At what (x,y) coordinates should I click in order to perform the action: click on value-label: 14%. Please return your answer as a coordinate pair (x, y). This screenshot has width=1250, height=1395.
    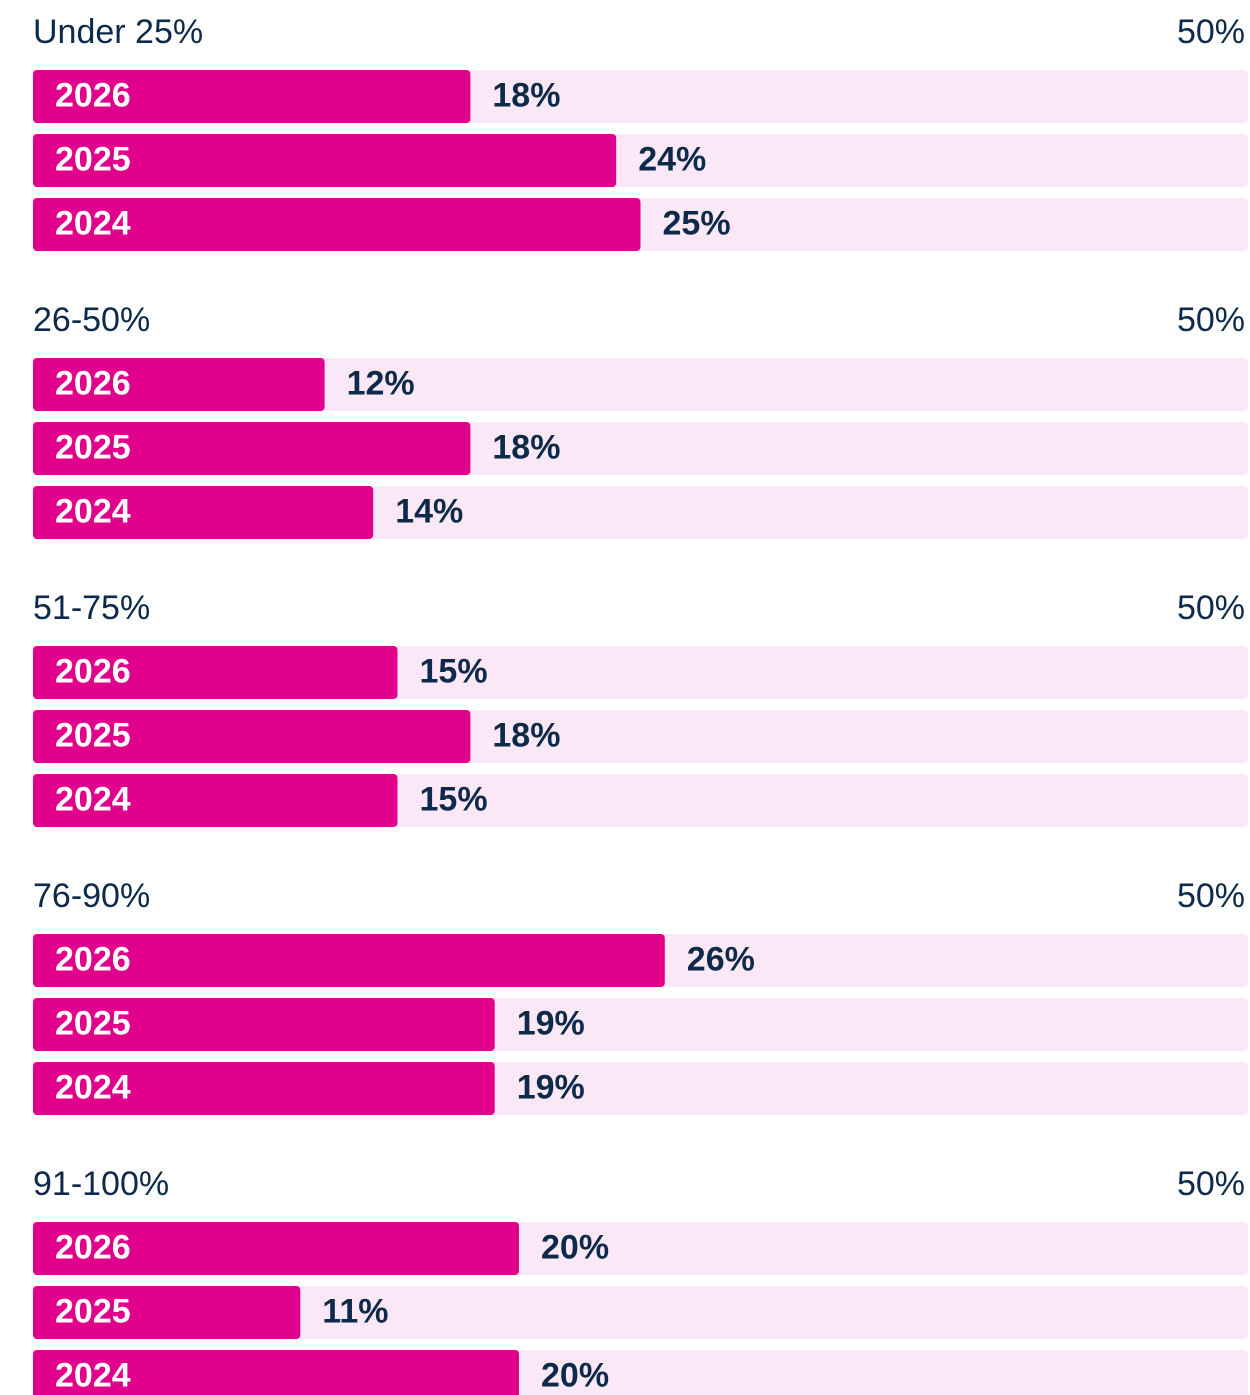
    Looking at the image, I should click on (429, 511).